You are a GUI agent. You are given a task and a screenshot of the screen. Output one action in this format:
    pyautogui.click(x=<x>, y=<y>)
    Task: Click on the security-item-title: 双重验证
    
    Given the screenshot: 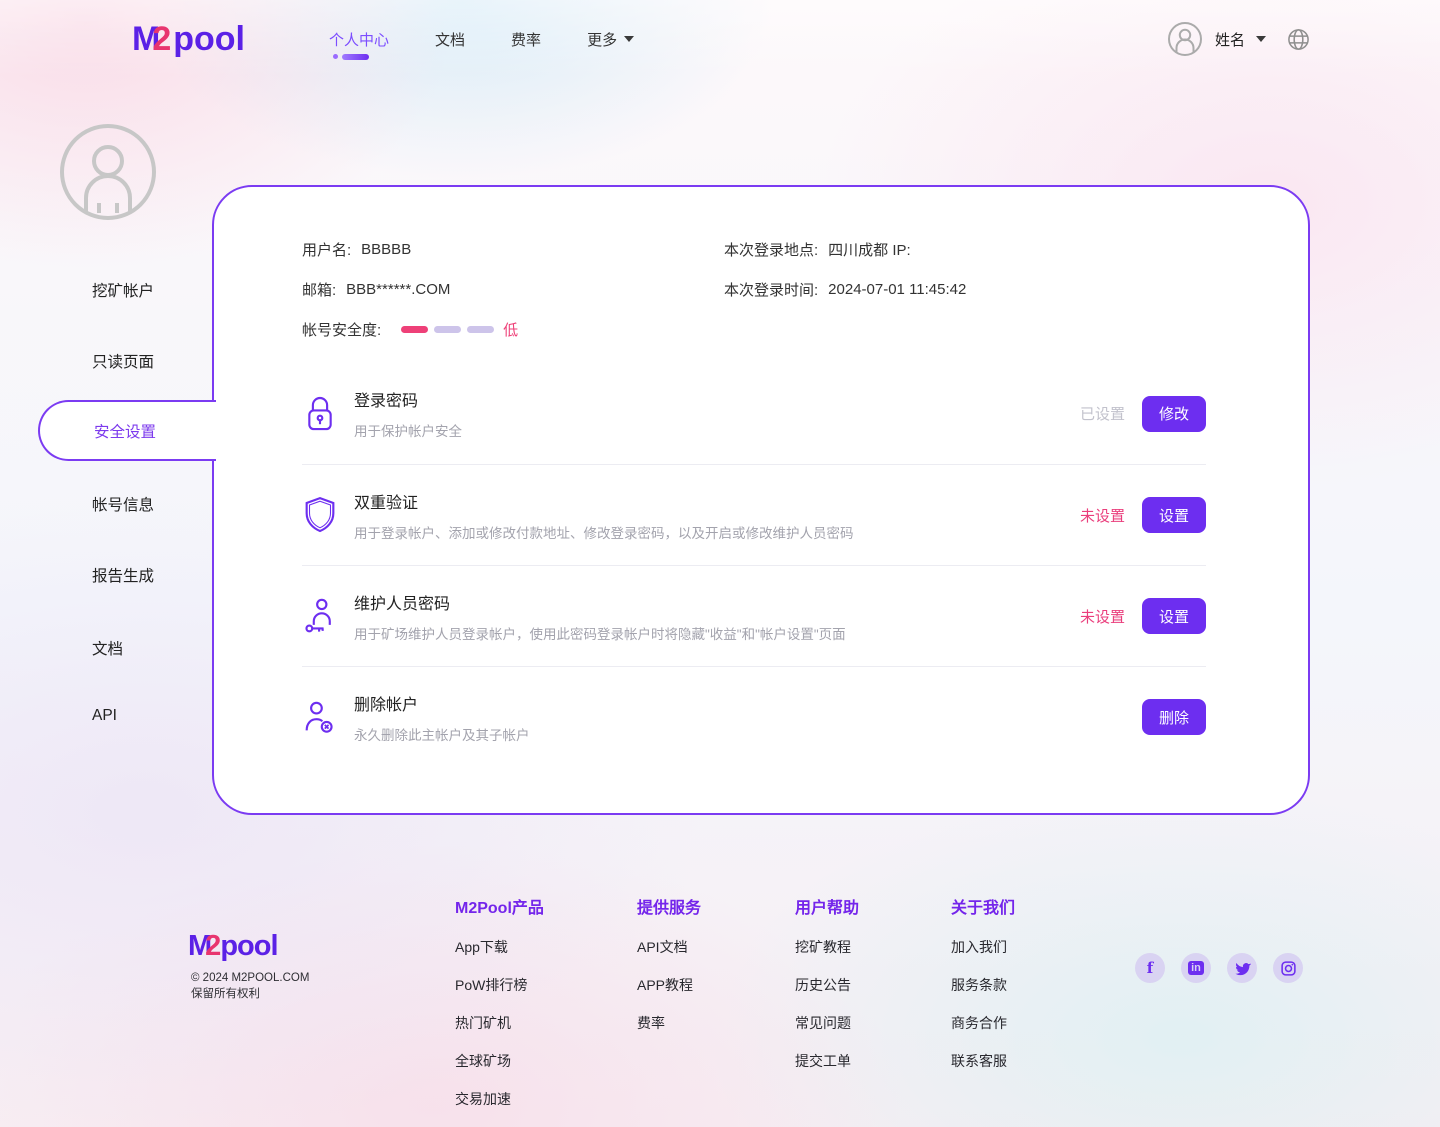 What is the action you would take?
    pyautogui.click(x=386, y=503)
    